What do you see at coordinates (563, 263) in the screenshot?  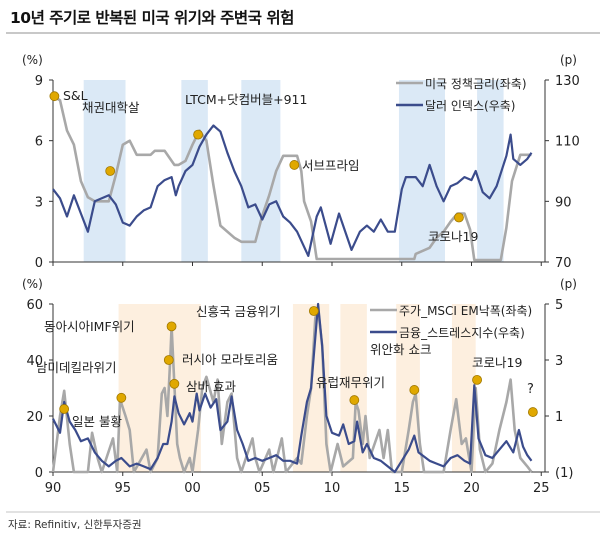 I see `top-right-tick-label: 70` at bounding box center [563, 263].